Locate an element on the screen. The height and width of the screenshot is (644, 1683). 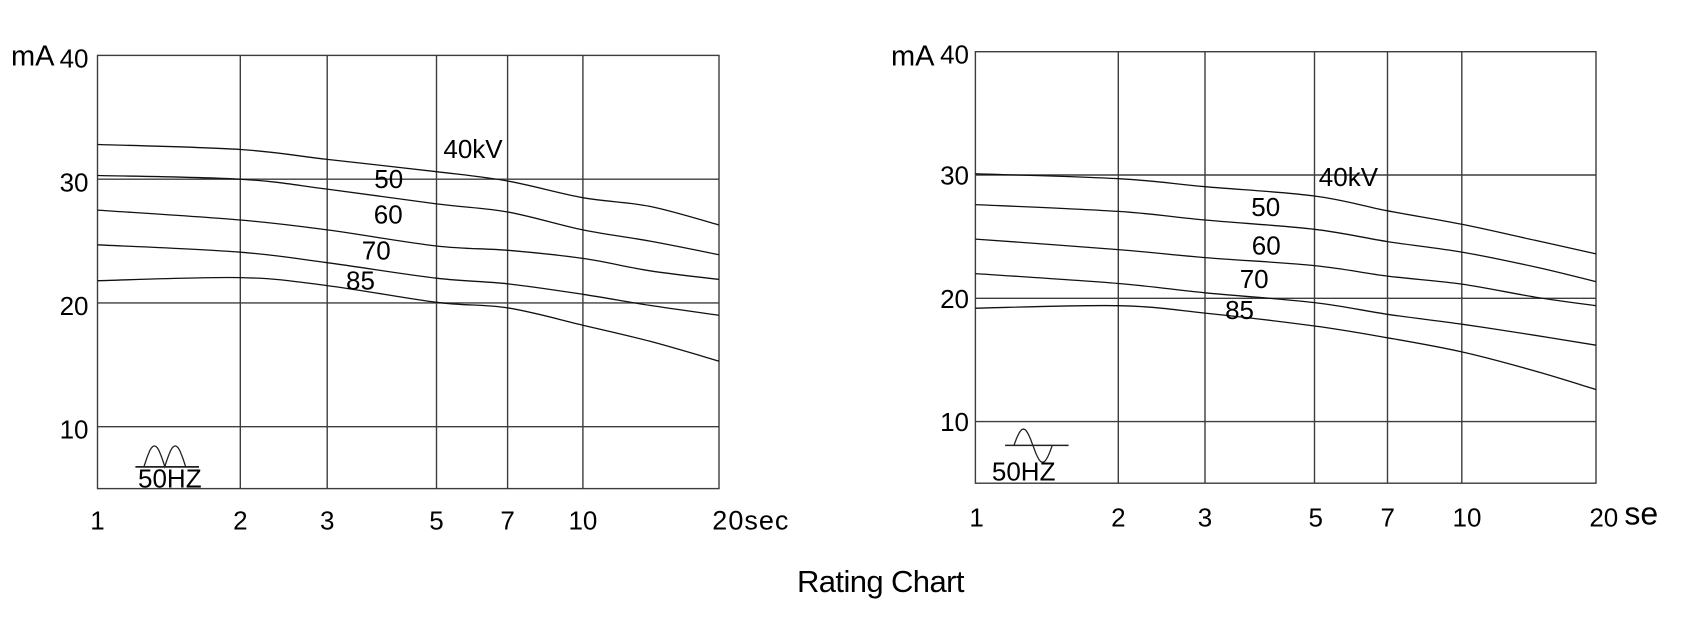
svg-text: Rating Chart is located at coordinates (881, 581).